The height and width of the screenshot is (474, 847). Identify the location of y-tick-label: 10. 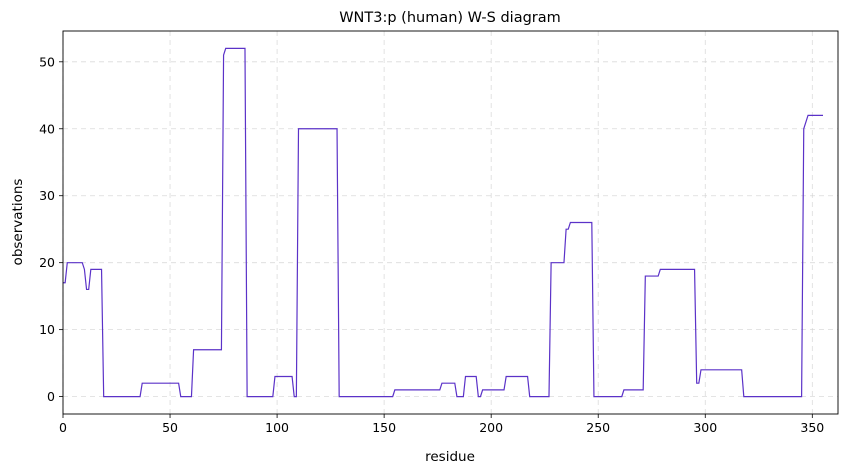
(47, 329).